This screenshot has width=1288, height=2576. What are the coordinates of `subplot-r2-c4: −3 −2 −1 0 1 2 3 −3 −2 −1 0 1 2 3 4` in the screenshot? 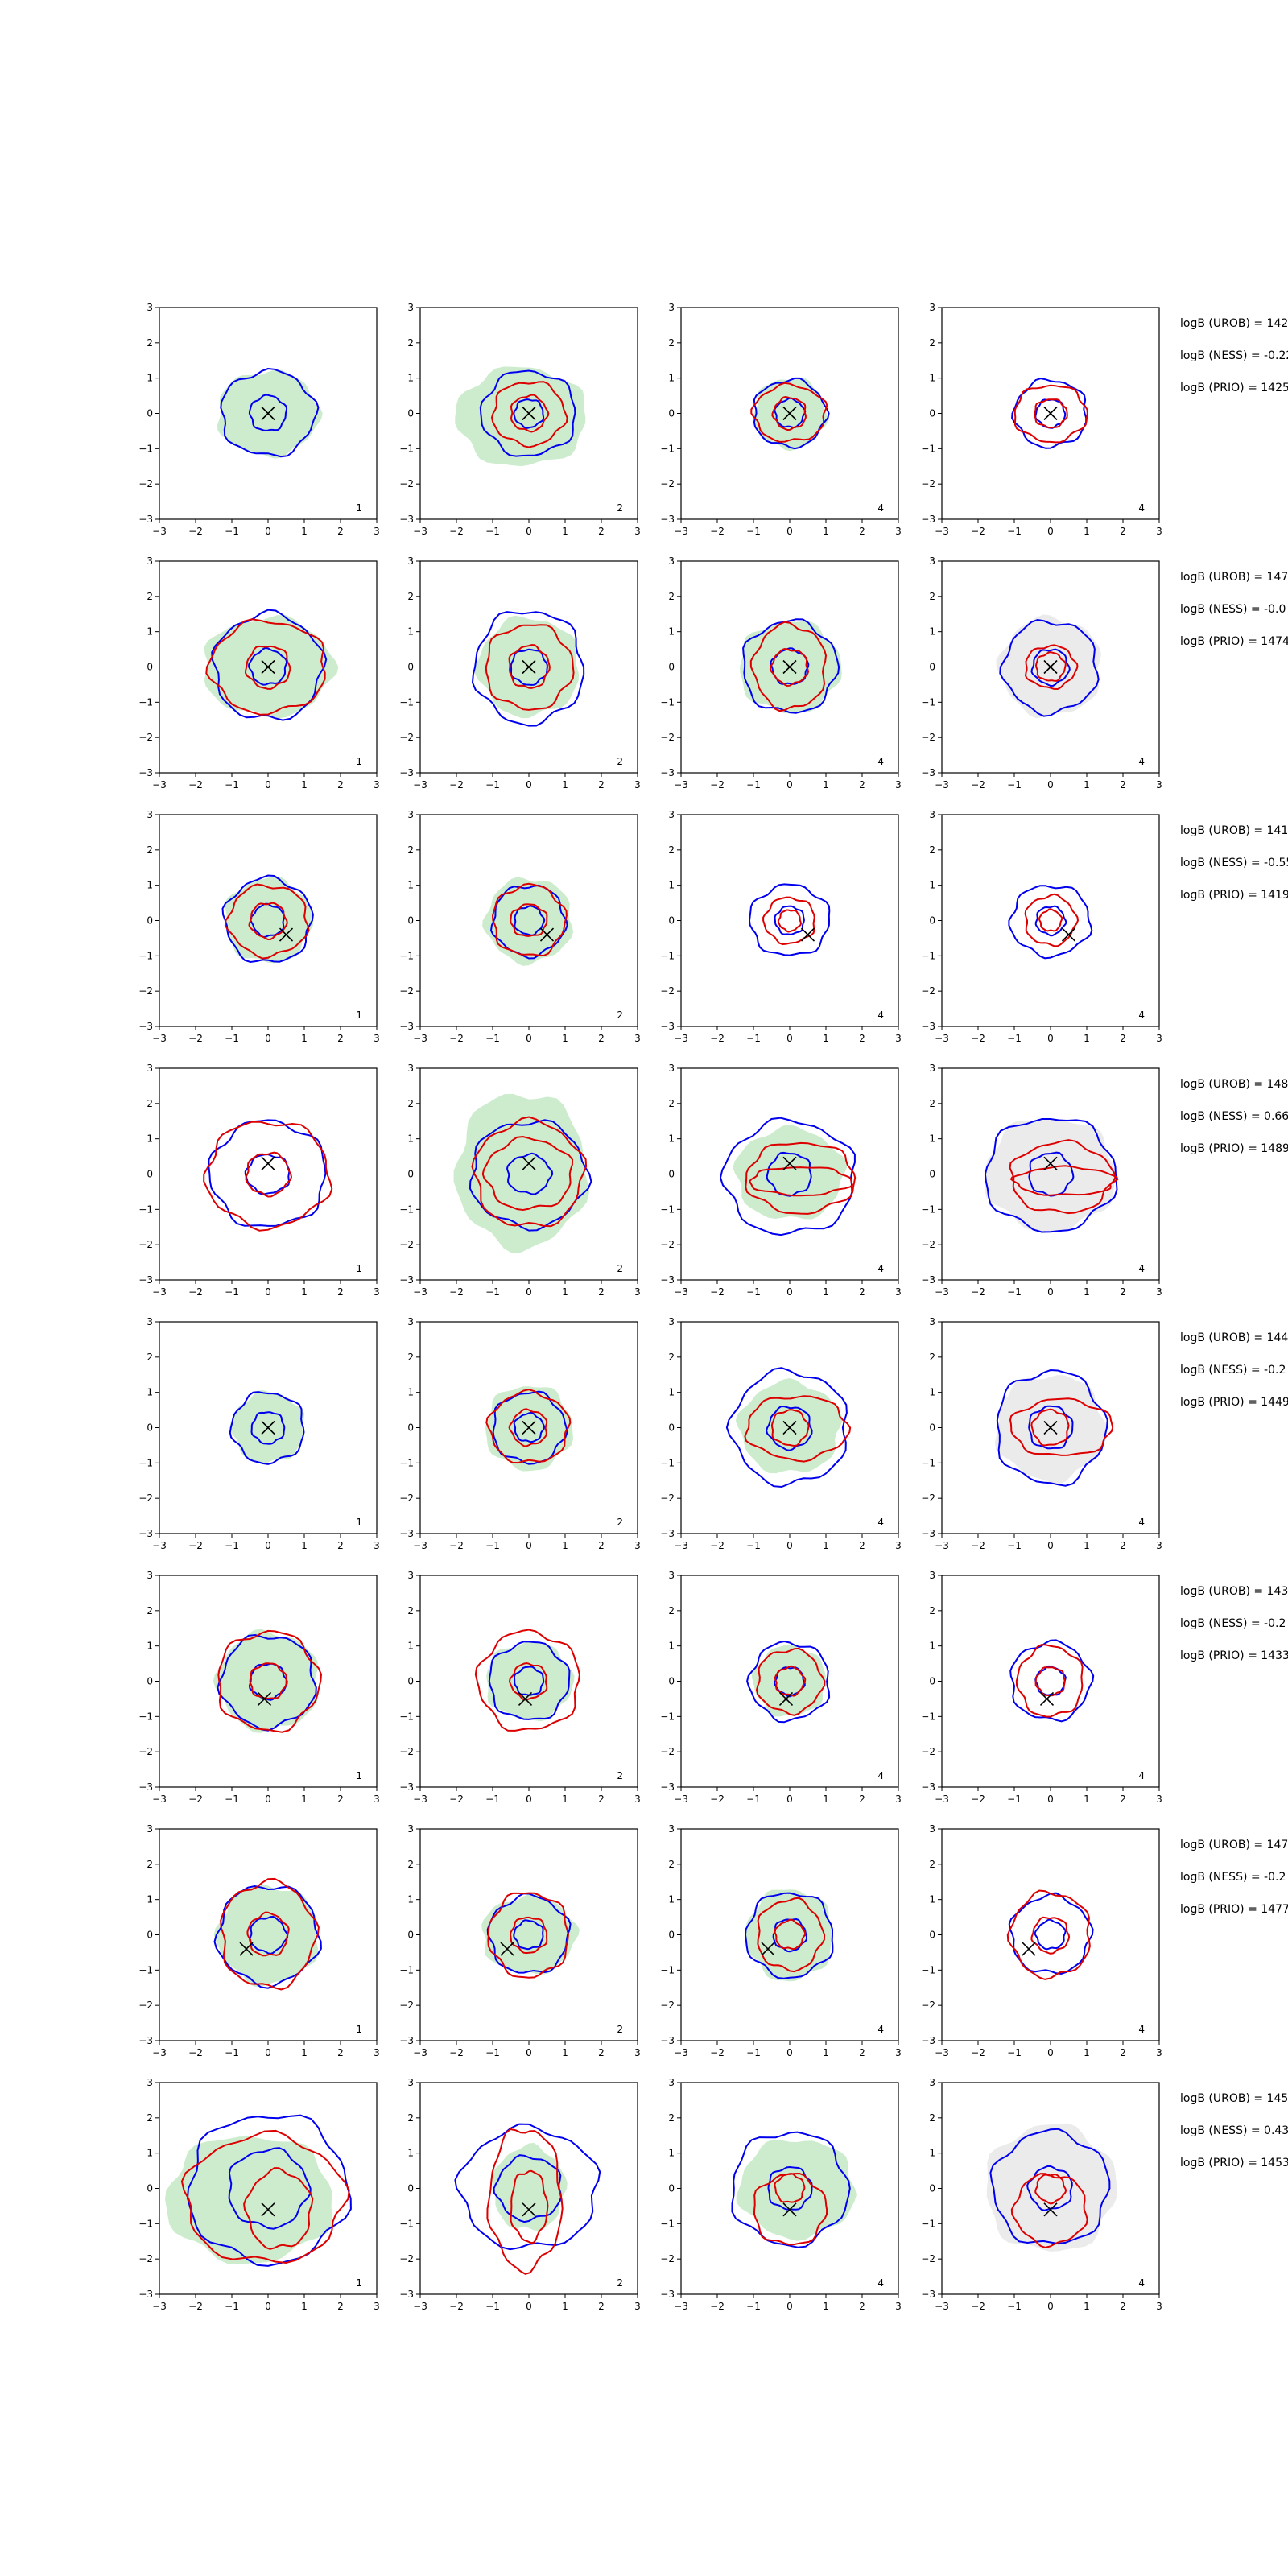 It's located at (1041, 673).